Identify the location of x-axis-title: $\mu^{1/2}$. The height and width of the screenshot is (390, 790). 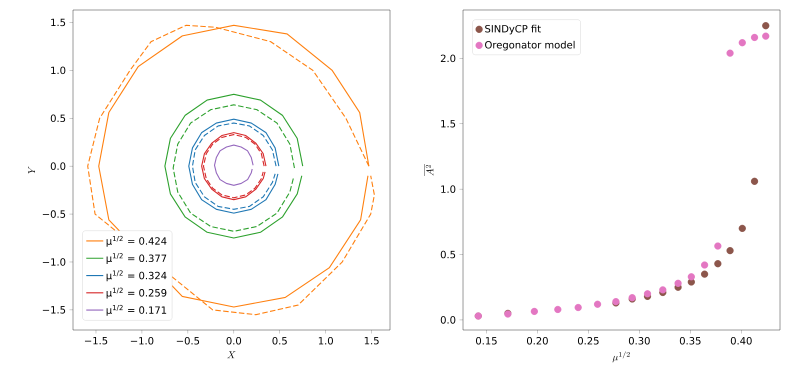
(621, 356).